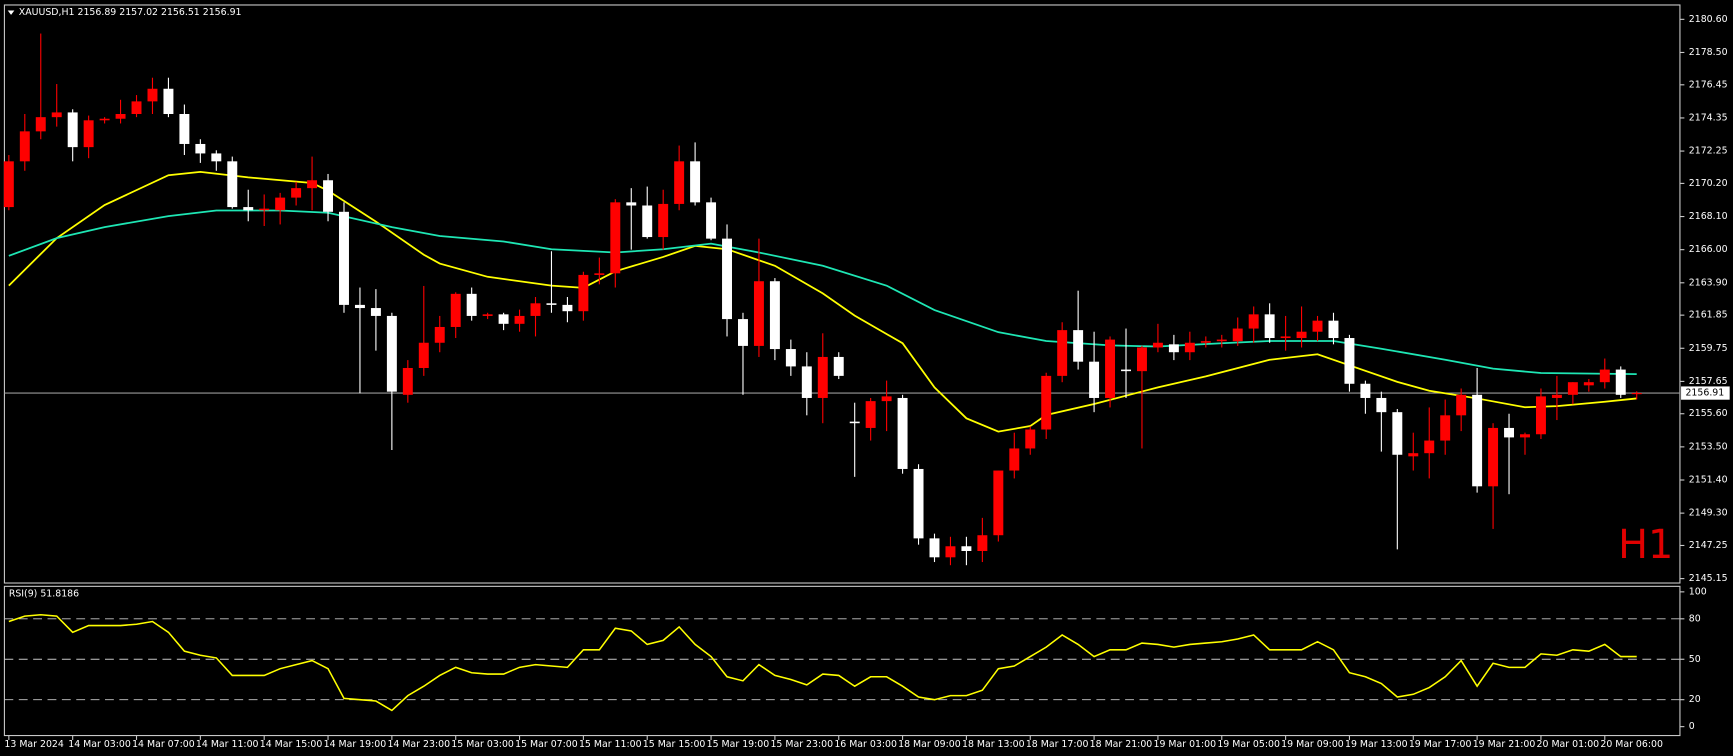 This screenshot has width=1733, height=756. I want to click on x-tick-label: 18 Mar 17:00, so click(1057, 744).